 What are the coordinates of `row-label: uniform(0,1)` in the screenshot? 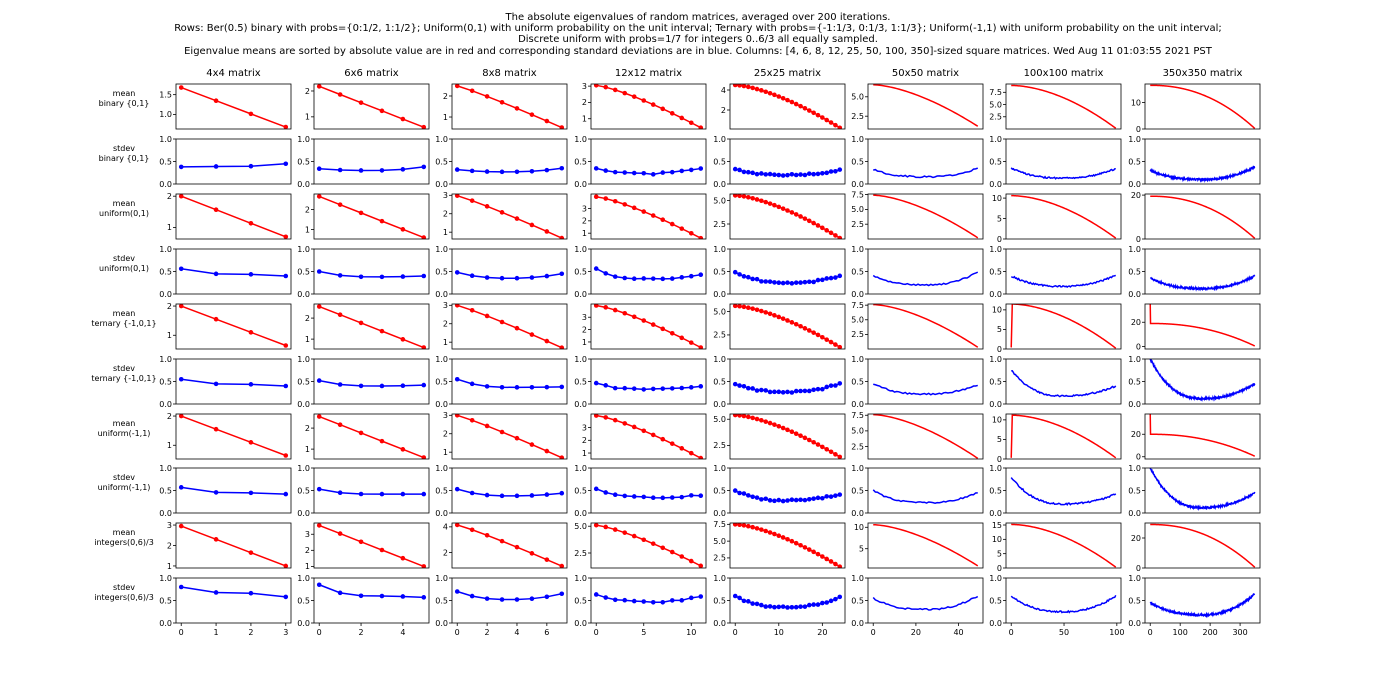 It's located at (124, 213).